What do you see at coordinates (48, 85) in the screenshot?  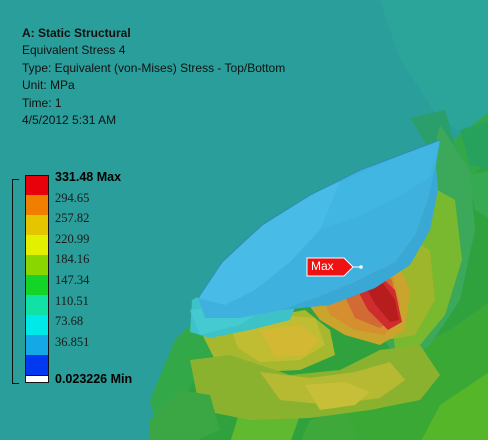 I see `result-unit: Unit: MPa` at bounding box center [48, 85].